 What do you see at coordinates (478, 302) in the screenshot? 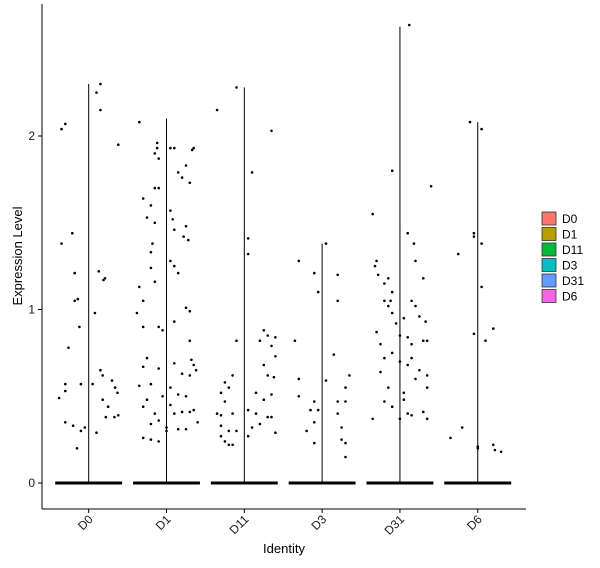
I see `violin-group-D6` at bounding box center [478, 302].